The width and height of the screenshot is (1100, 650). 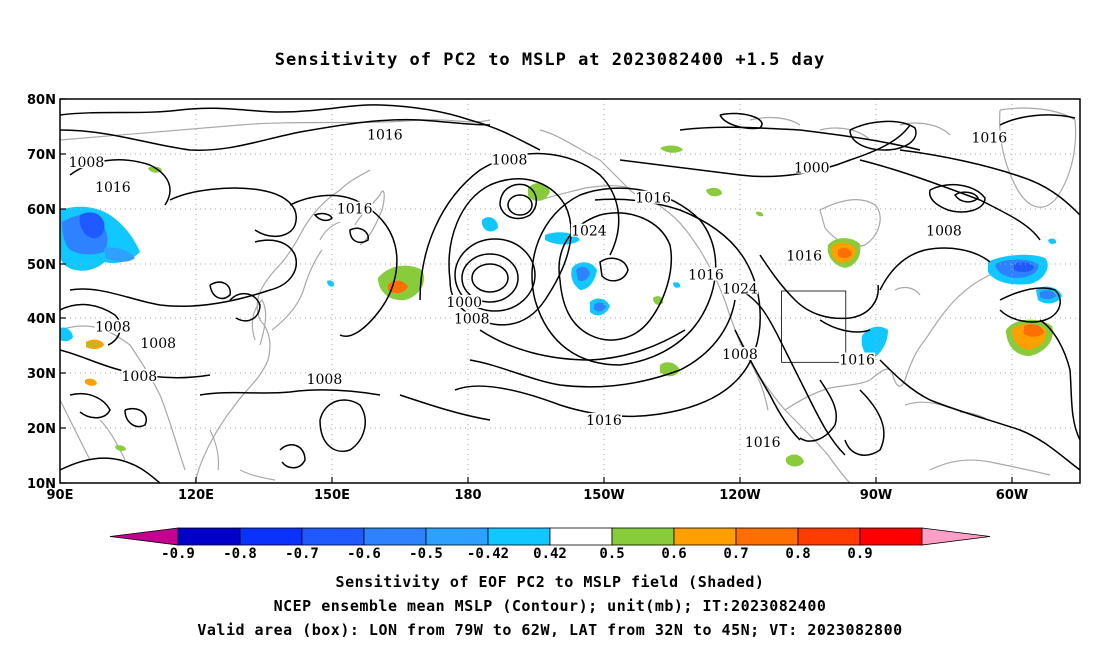 I want to click on colorbar-label: -0.9, so click(x=178, y=554).